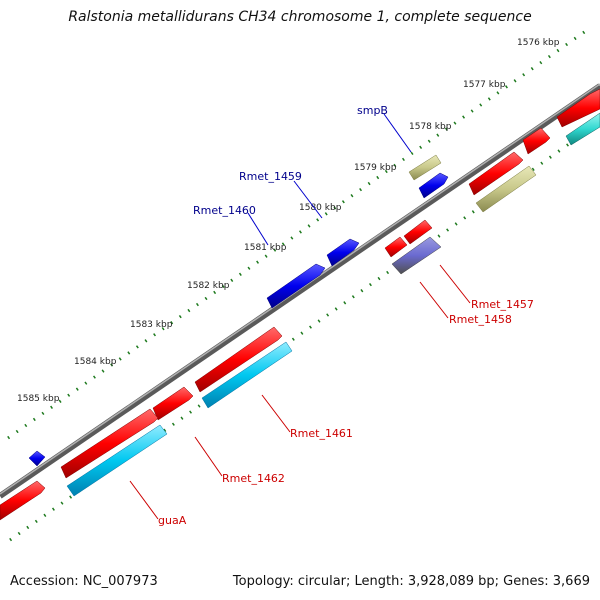 Image resolution: width=600 pixels, height=600 pixels. What do you see at coordinates (172, 520) in the screenshot?
I see `gene-label-guaA: guaA` at bounding box center [172, 520].